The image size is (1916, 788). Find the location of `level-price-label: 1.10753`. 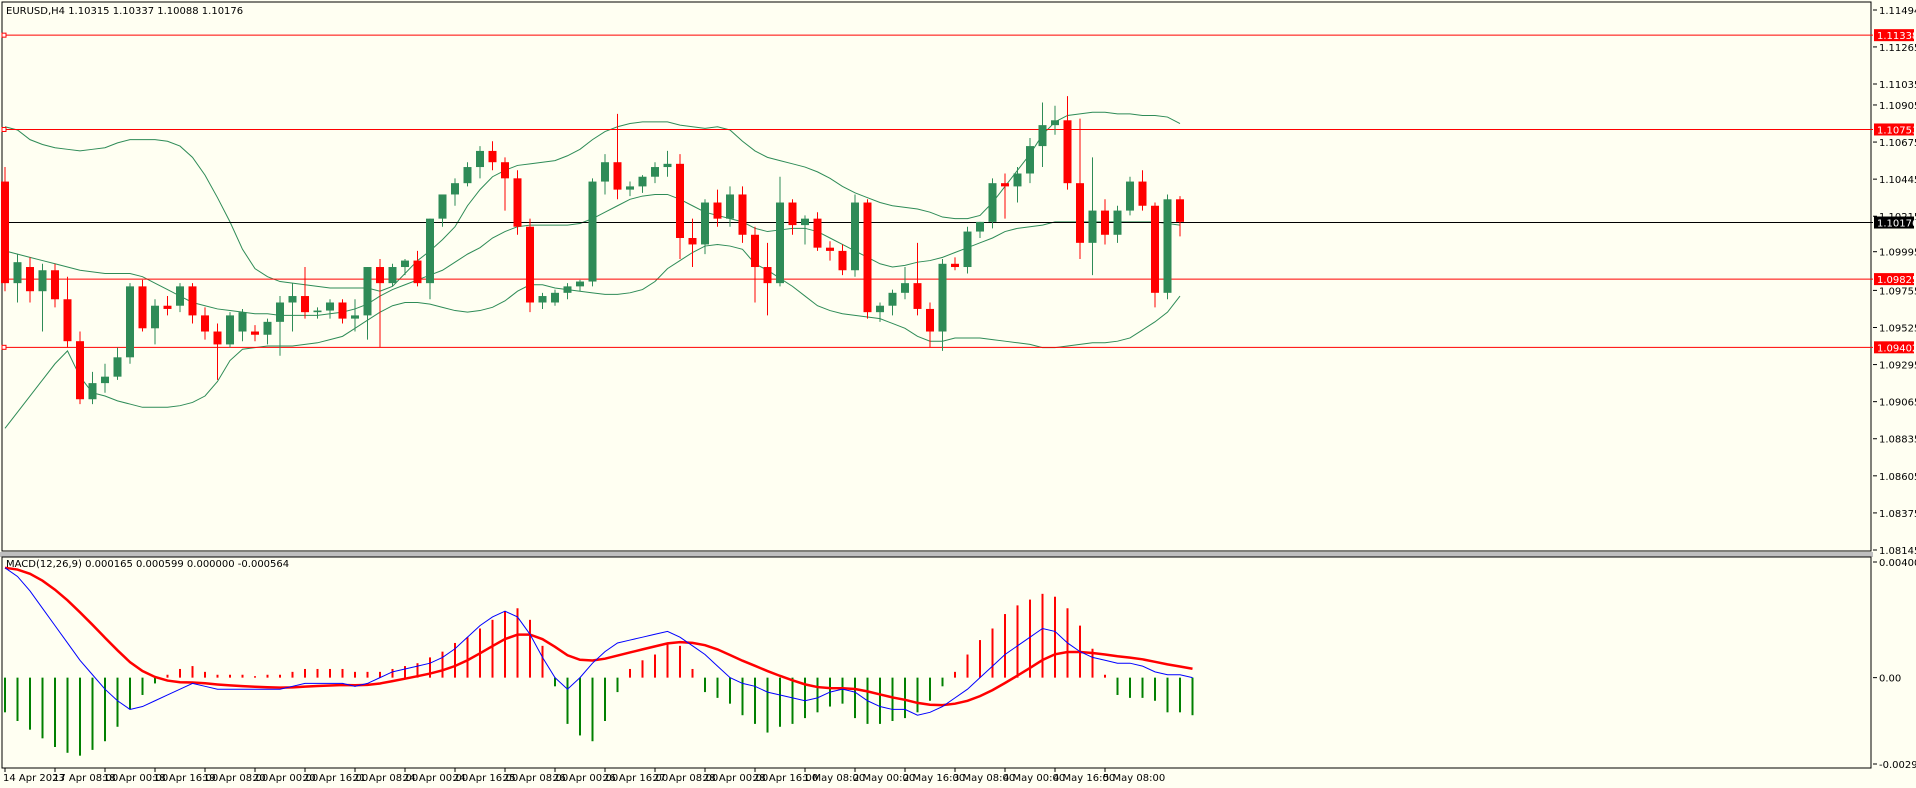

level-price-label: 1.10753 is located at coordinates (1896, 130).